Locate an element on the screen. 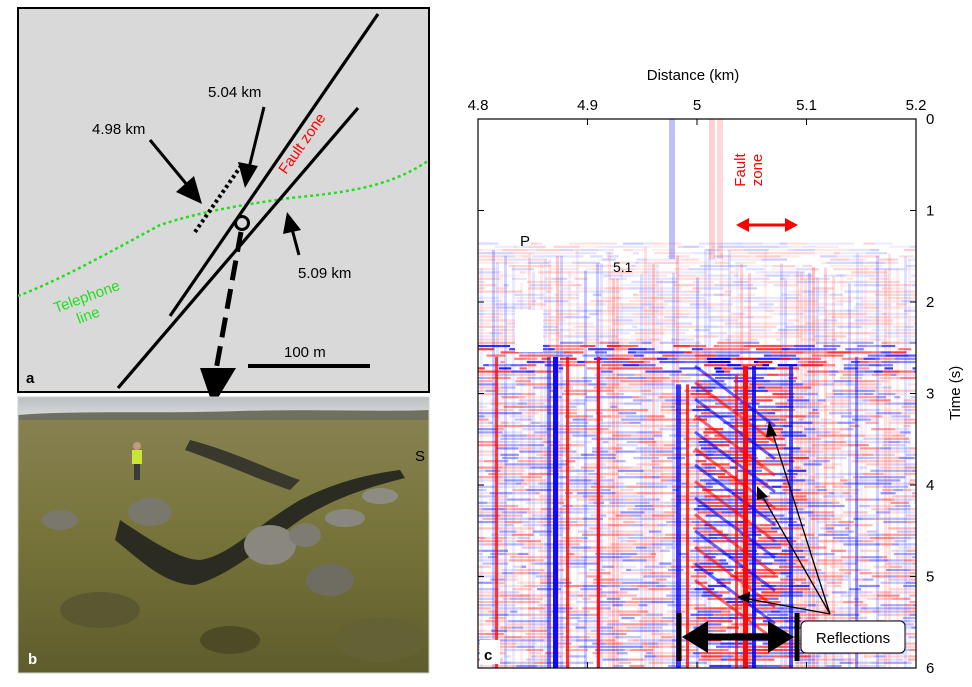  telephone-label-line2: line is located at coordinates (88, 316).